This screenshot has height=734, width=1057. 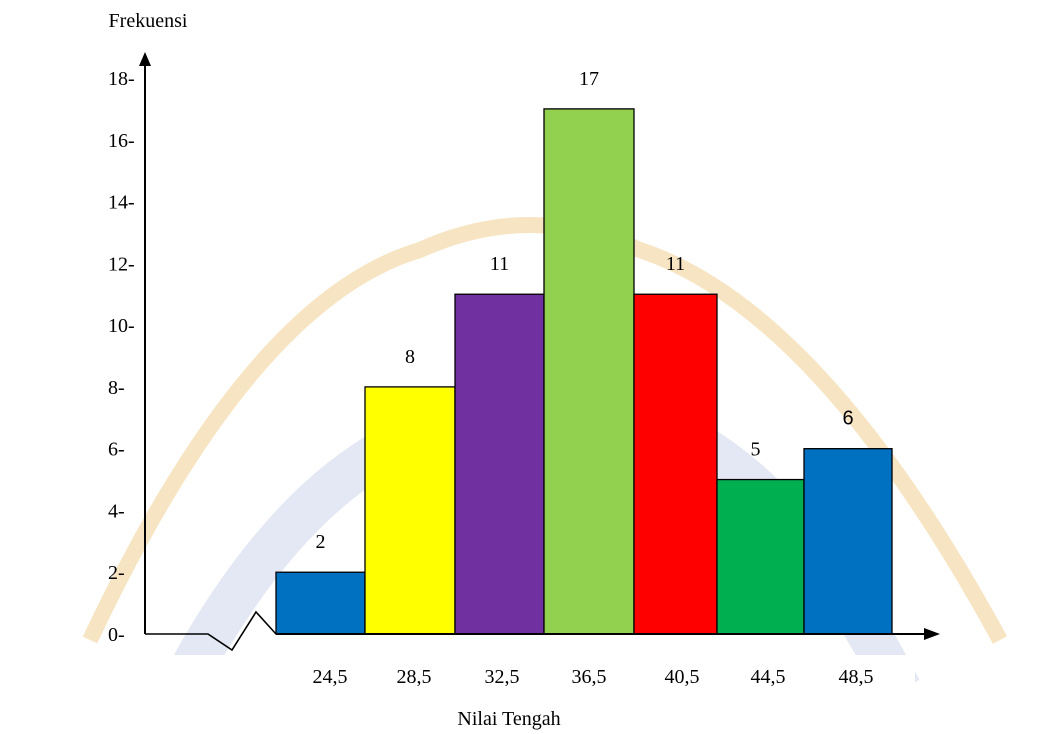 I want to click on value-label-36-5: 17, so click(x=589, y=79).